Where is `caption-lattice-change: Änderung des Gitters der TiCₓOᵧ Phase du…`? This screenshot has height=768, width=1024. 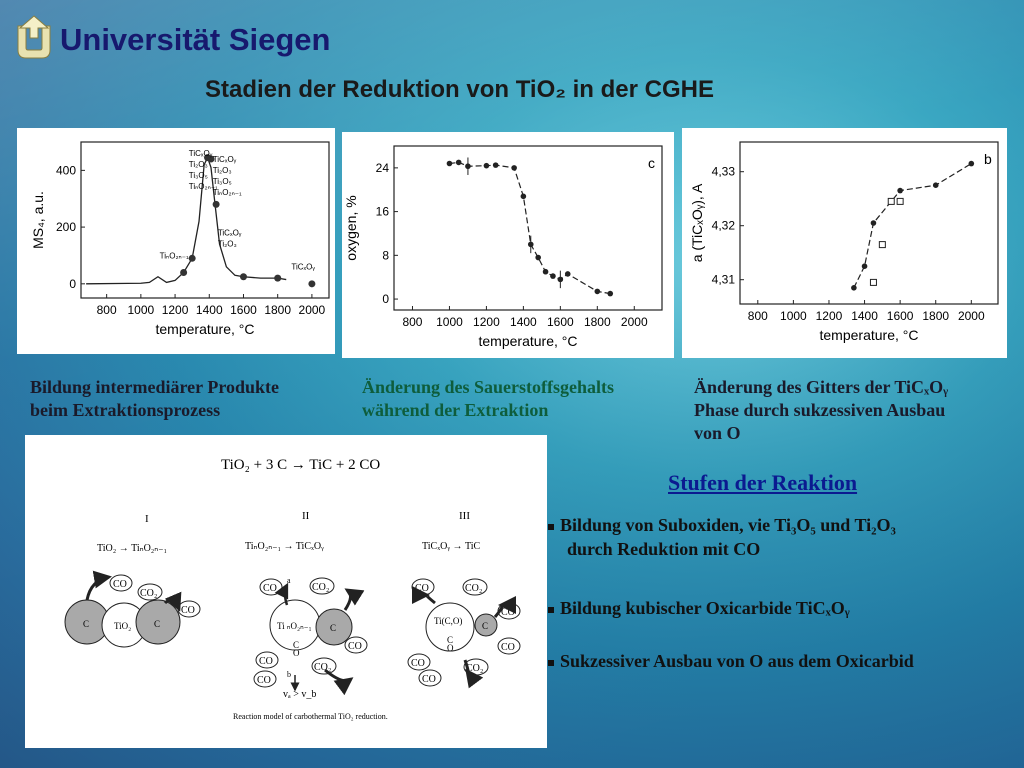
caption-lattice-change: Änderung des Gitters der TiCₓOᵧ Phase du… is located at coordinates (821, 410).